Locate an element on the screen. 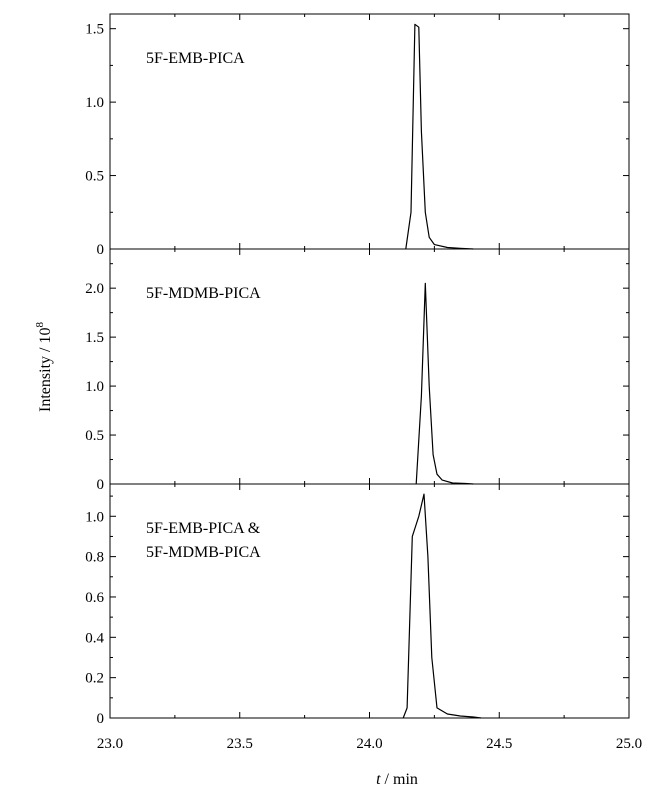 The image size is (670, 794). x-tick-label: 24.0 is located at coordinates (369, 744).